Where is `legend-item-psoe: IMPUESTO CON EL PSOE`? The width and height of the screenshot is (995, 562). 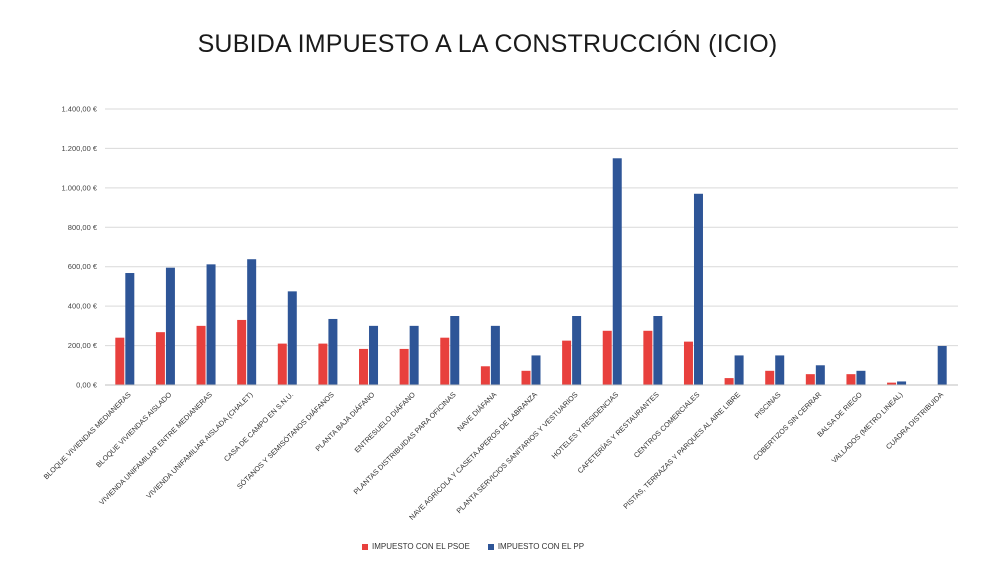
legend-item-psoe: IMPUESTO CON EL PSOE is located at coordinates (416, 546).